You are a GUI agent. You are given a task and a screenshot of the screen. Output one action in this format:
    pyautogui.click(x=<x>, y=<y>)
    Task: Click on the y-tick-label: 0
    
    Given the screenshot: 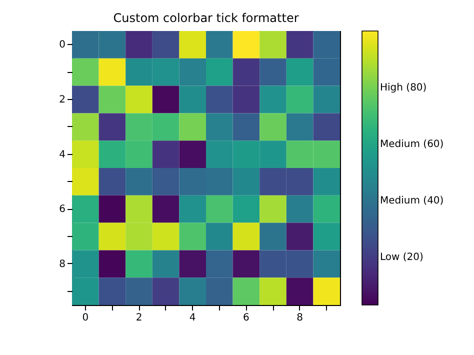 What is the action you would take?
    pyautogui.click(x=62, y=45)
    